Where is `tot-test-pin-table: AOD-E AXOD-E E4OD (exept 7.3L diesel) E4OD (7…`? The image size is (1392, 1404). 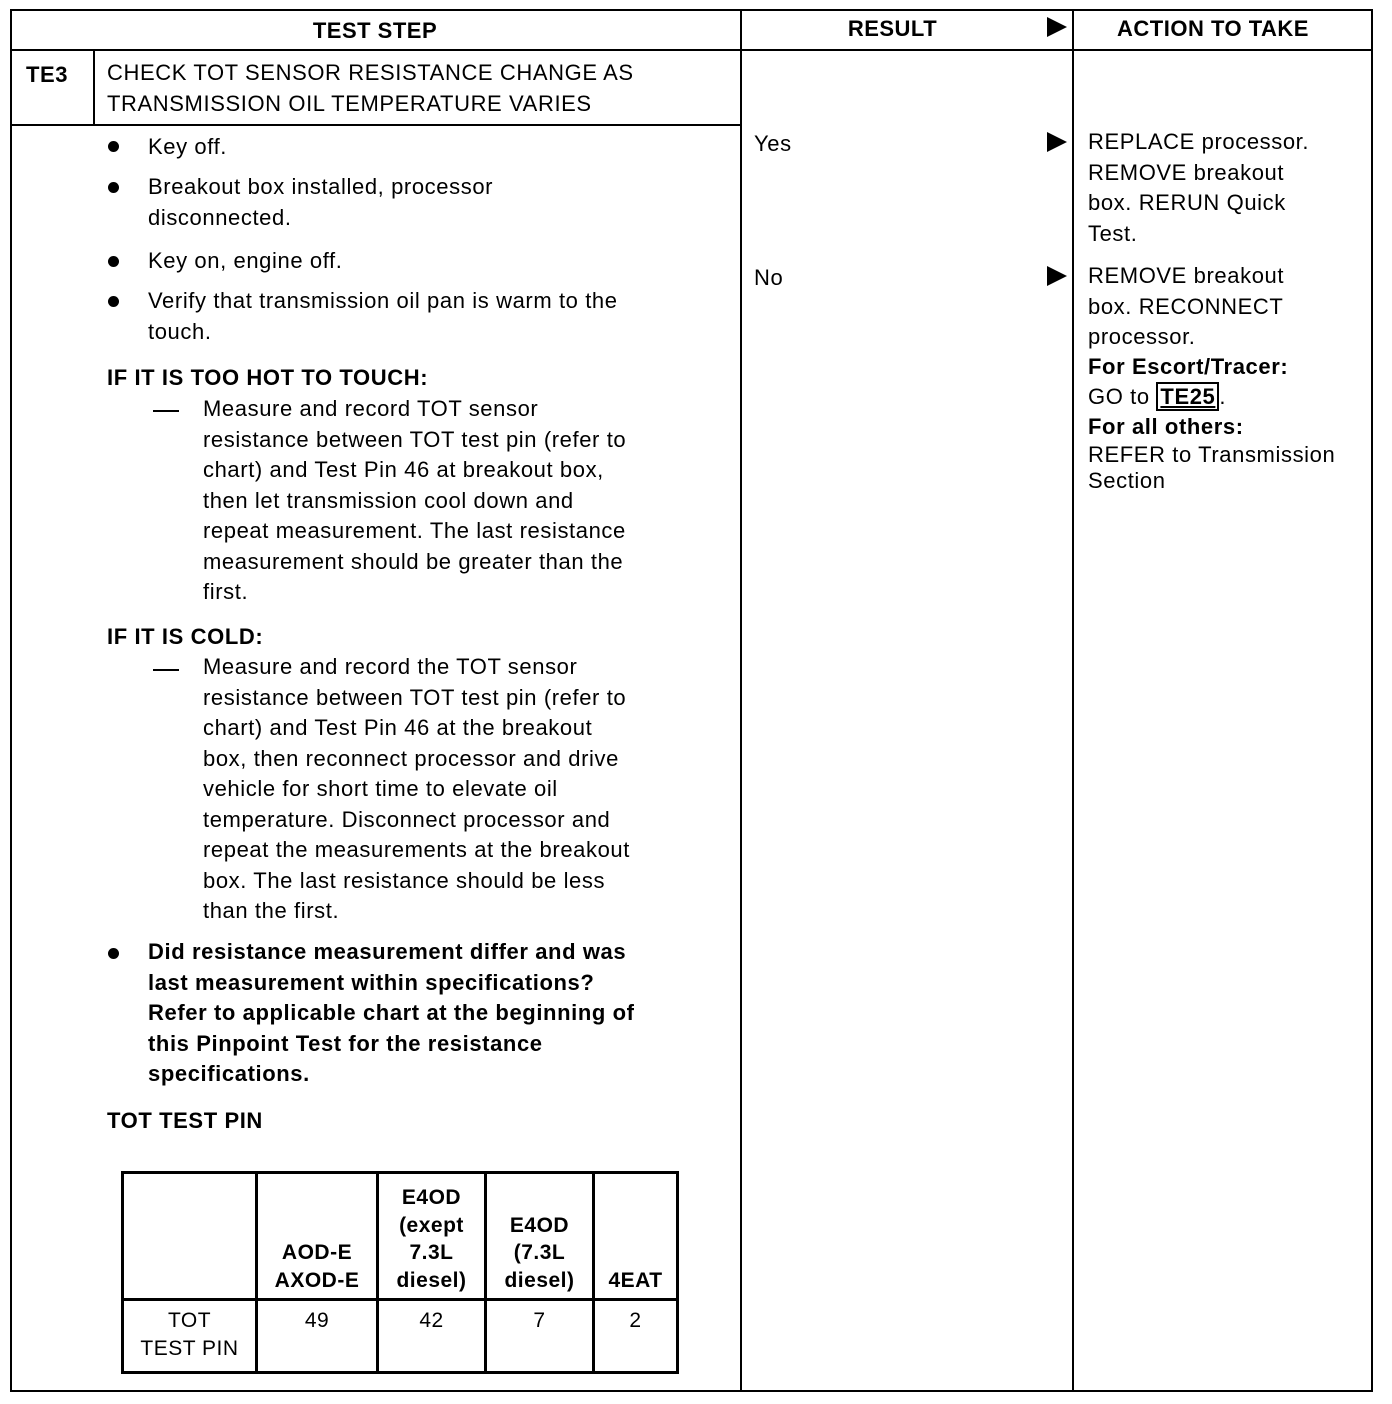
tot-test-pin-table: AOD-E AXOD-E E4OD (exept 7.3L diesel) E4OD (7… is located at coordinates (400, 1272).